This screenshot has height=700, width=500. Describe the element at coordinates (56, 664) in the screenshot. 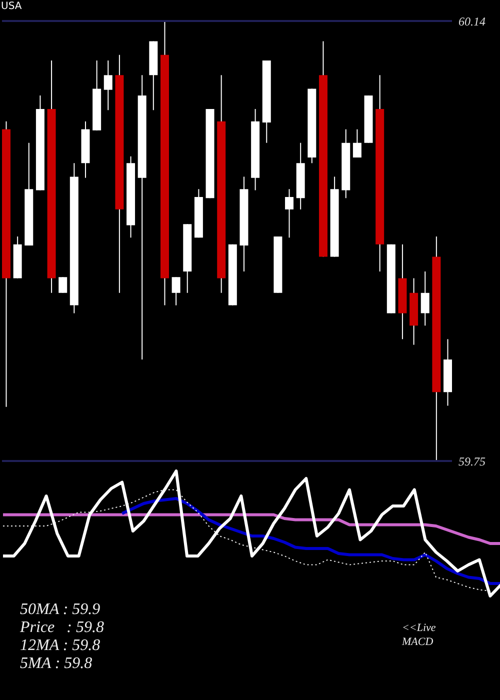

I see `text: 5MA : 59.8` at that location.